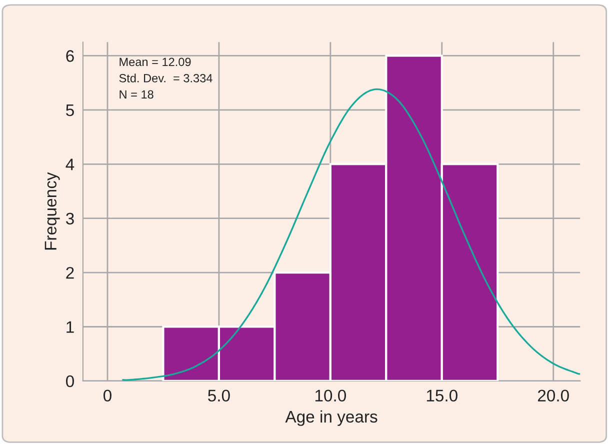 This screenshot has width=610, height=444. What do you see at coordinates (165, 78) in the screenshot?
I see `annotation: Std. Dev. = 3.334` at bounding box center [165, 78].